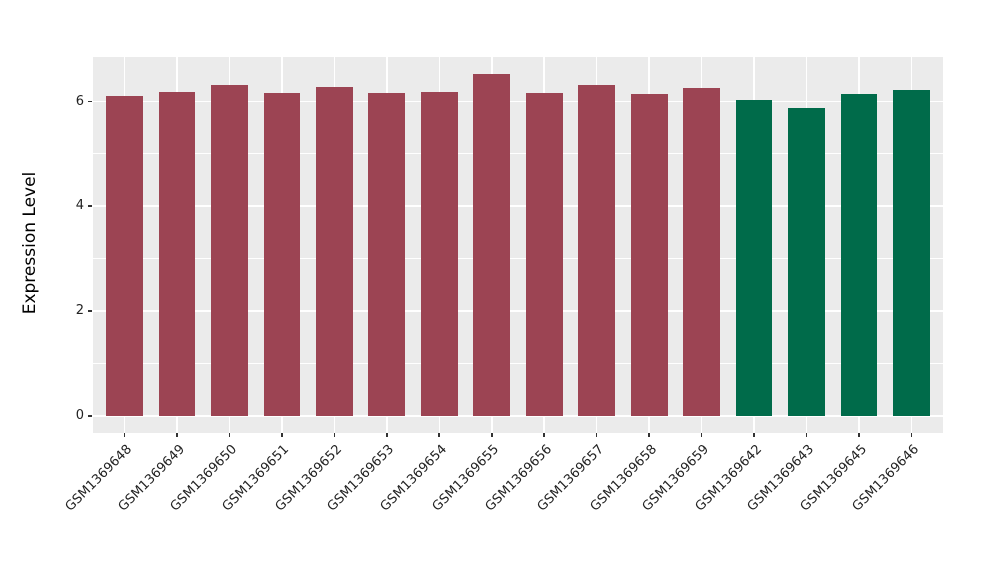 Image resolution: width=1000 pixels, height=580 pixels. Describe the element at coordinates (649, 435) in the screenshot. I see `x-tick-mark-GSM1369658` at that location.